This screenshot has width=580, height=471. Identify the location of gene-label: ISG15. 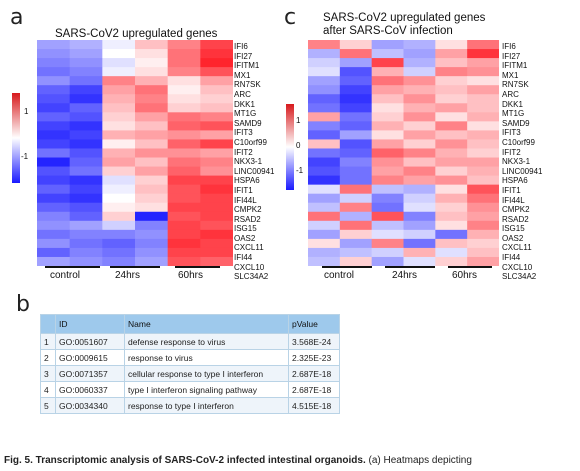
(513, 229).